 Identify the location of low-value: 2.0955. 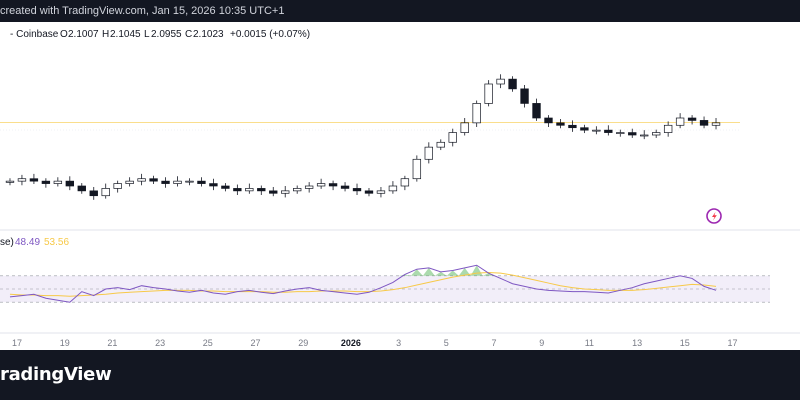
(166, 34).